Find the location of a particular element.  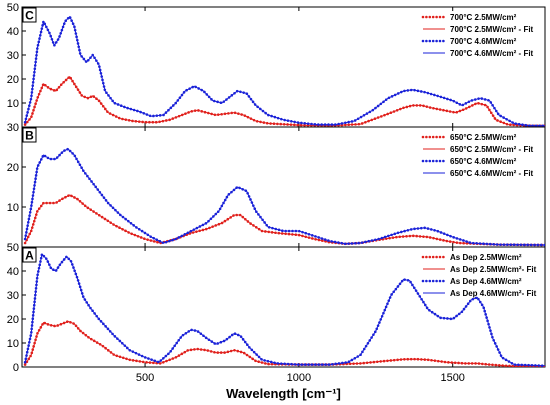

x-axis-label: Wavelength [cm⁻¹] is located at coordinates (283, 393).